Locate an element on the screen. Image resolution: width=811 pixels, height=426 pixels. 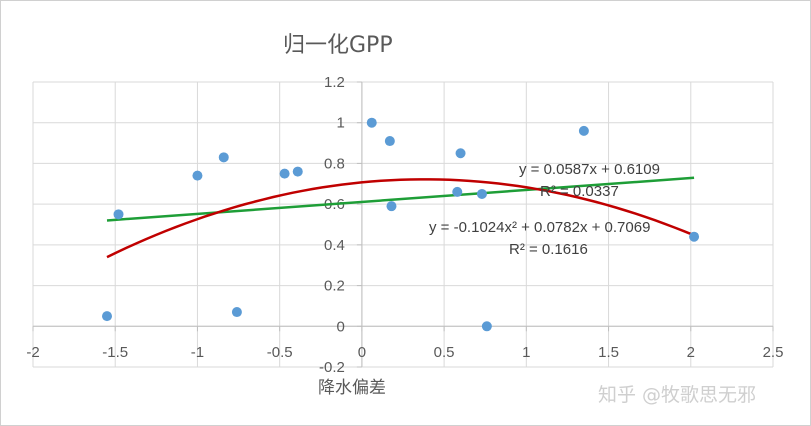
x-tick-label: -1.5 is located at coordinates (115, 352).